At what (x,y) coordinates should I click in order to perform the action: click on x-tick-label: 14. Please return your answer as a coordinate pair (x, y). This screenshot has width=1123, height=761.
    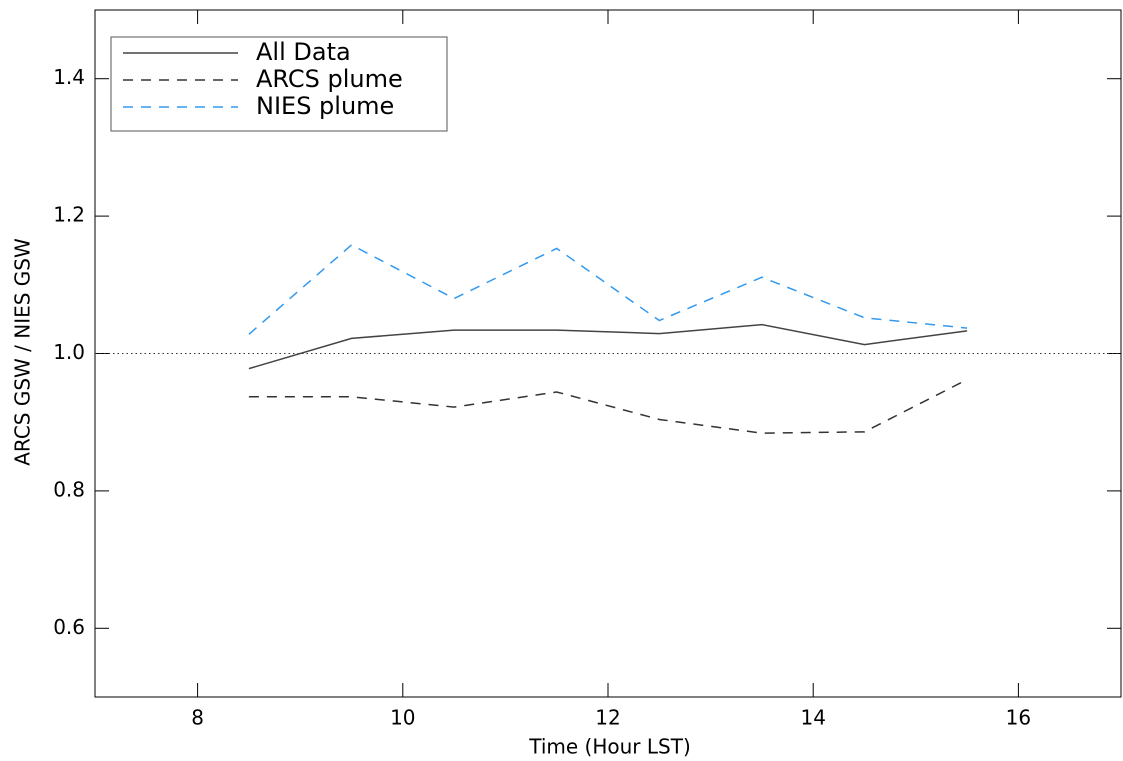
    Looking at the image, I should click on (812, 718).